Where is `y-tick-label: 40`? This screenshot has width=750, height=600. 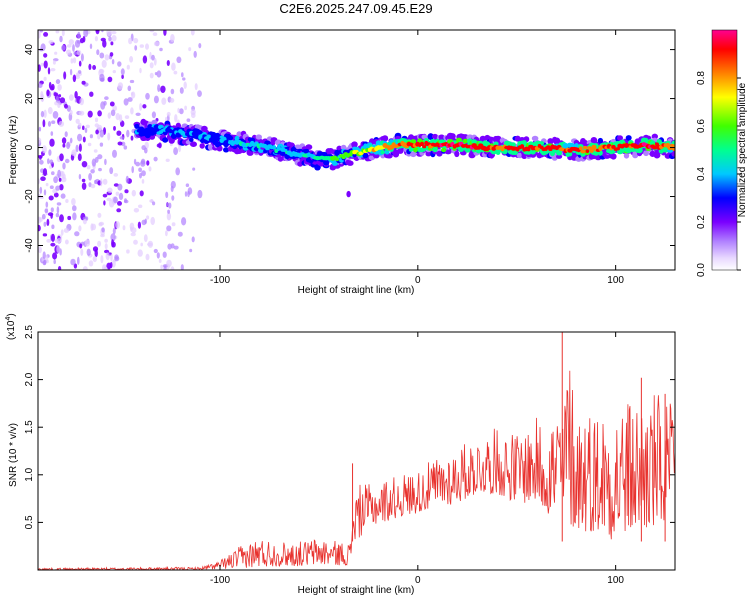
y-tick-label: 40 is located at coordinates (29, 50).